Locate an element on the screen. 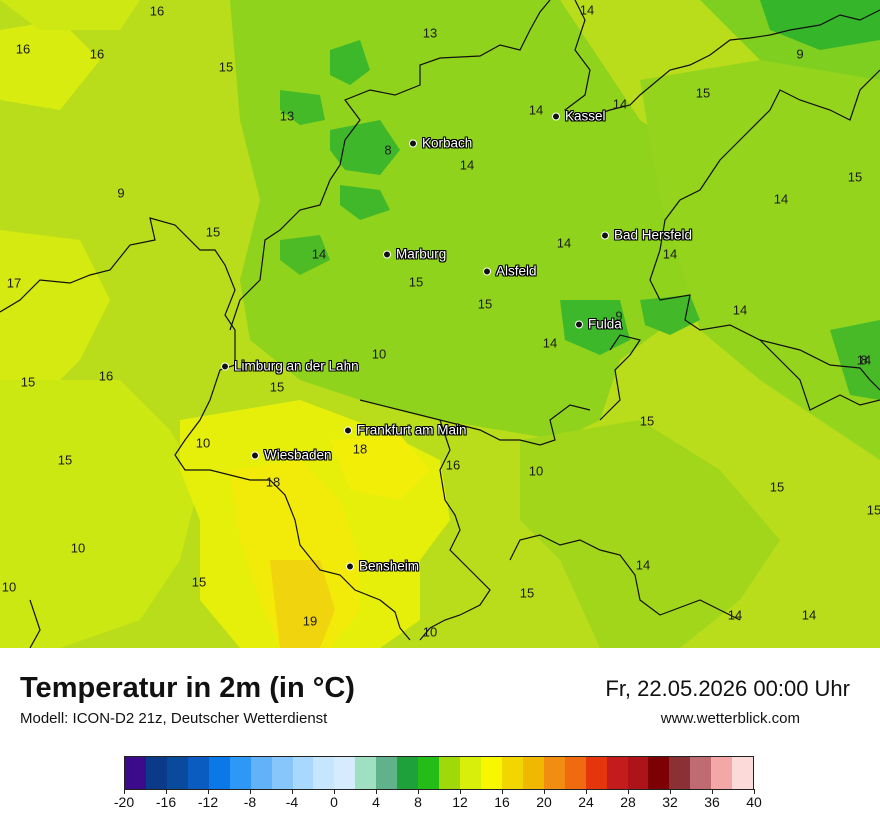  city-name: Frankfurt am Main is located at coordinates (412, 430).